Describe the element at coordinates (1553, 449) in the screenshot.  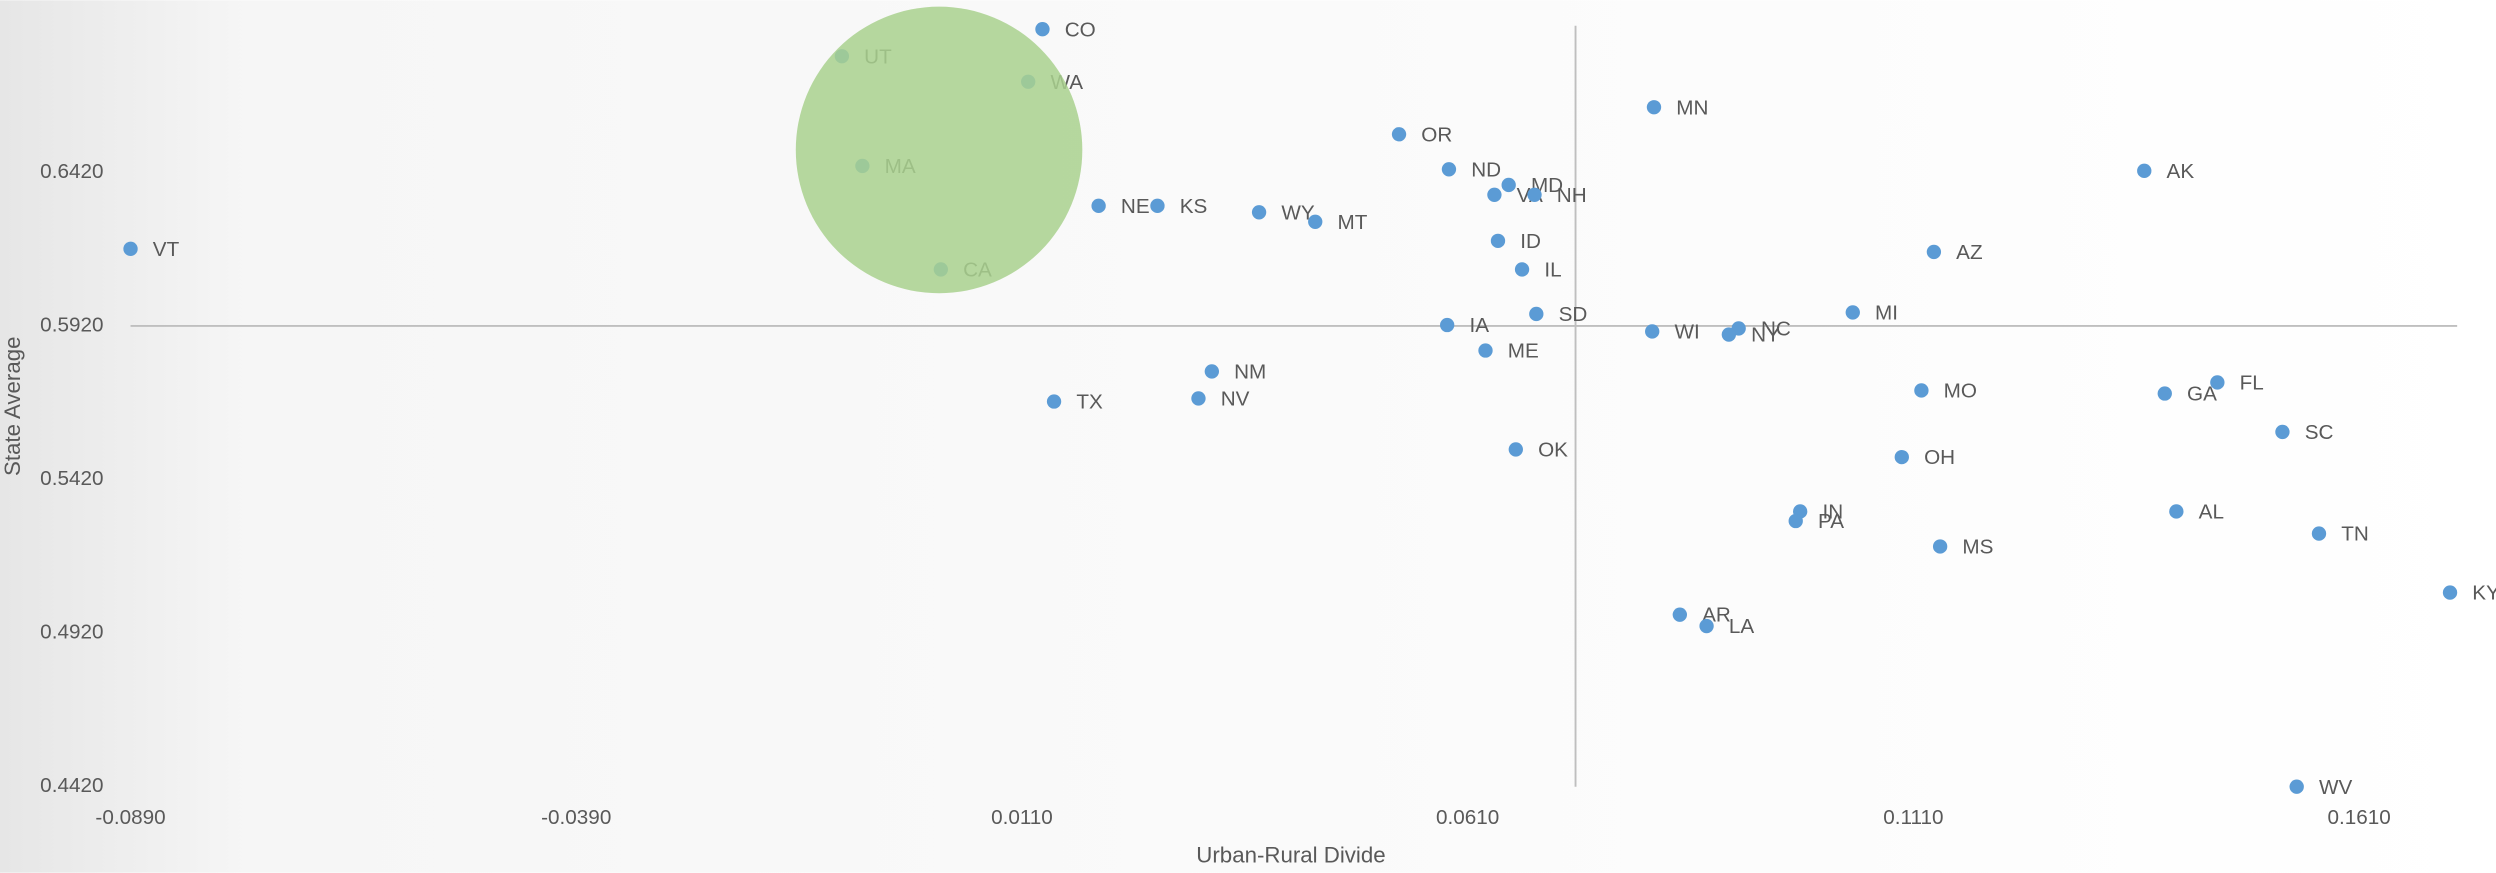
I see `point-label: OK` at that location.